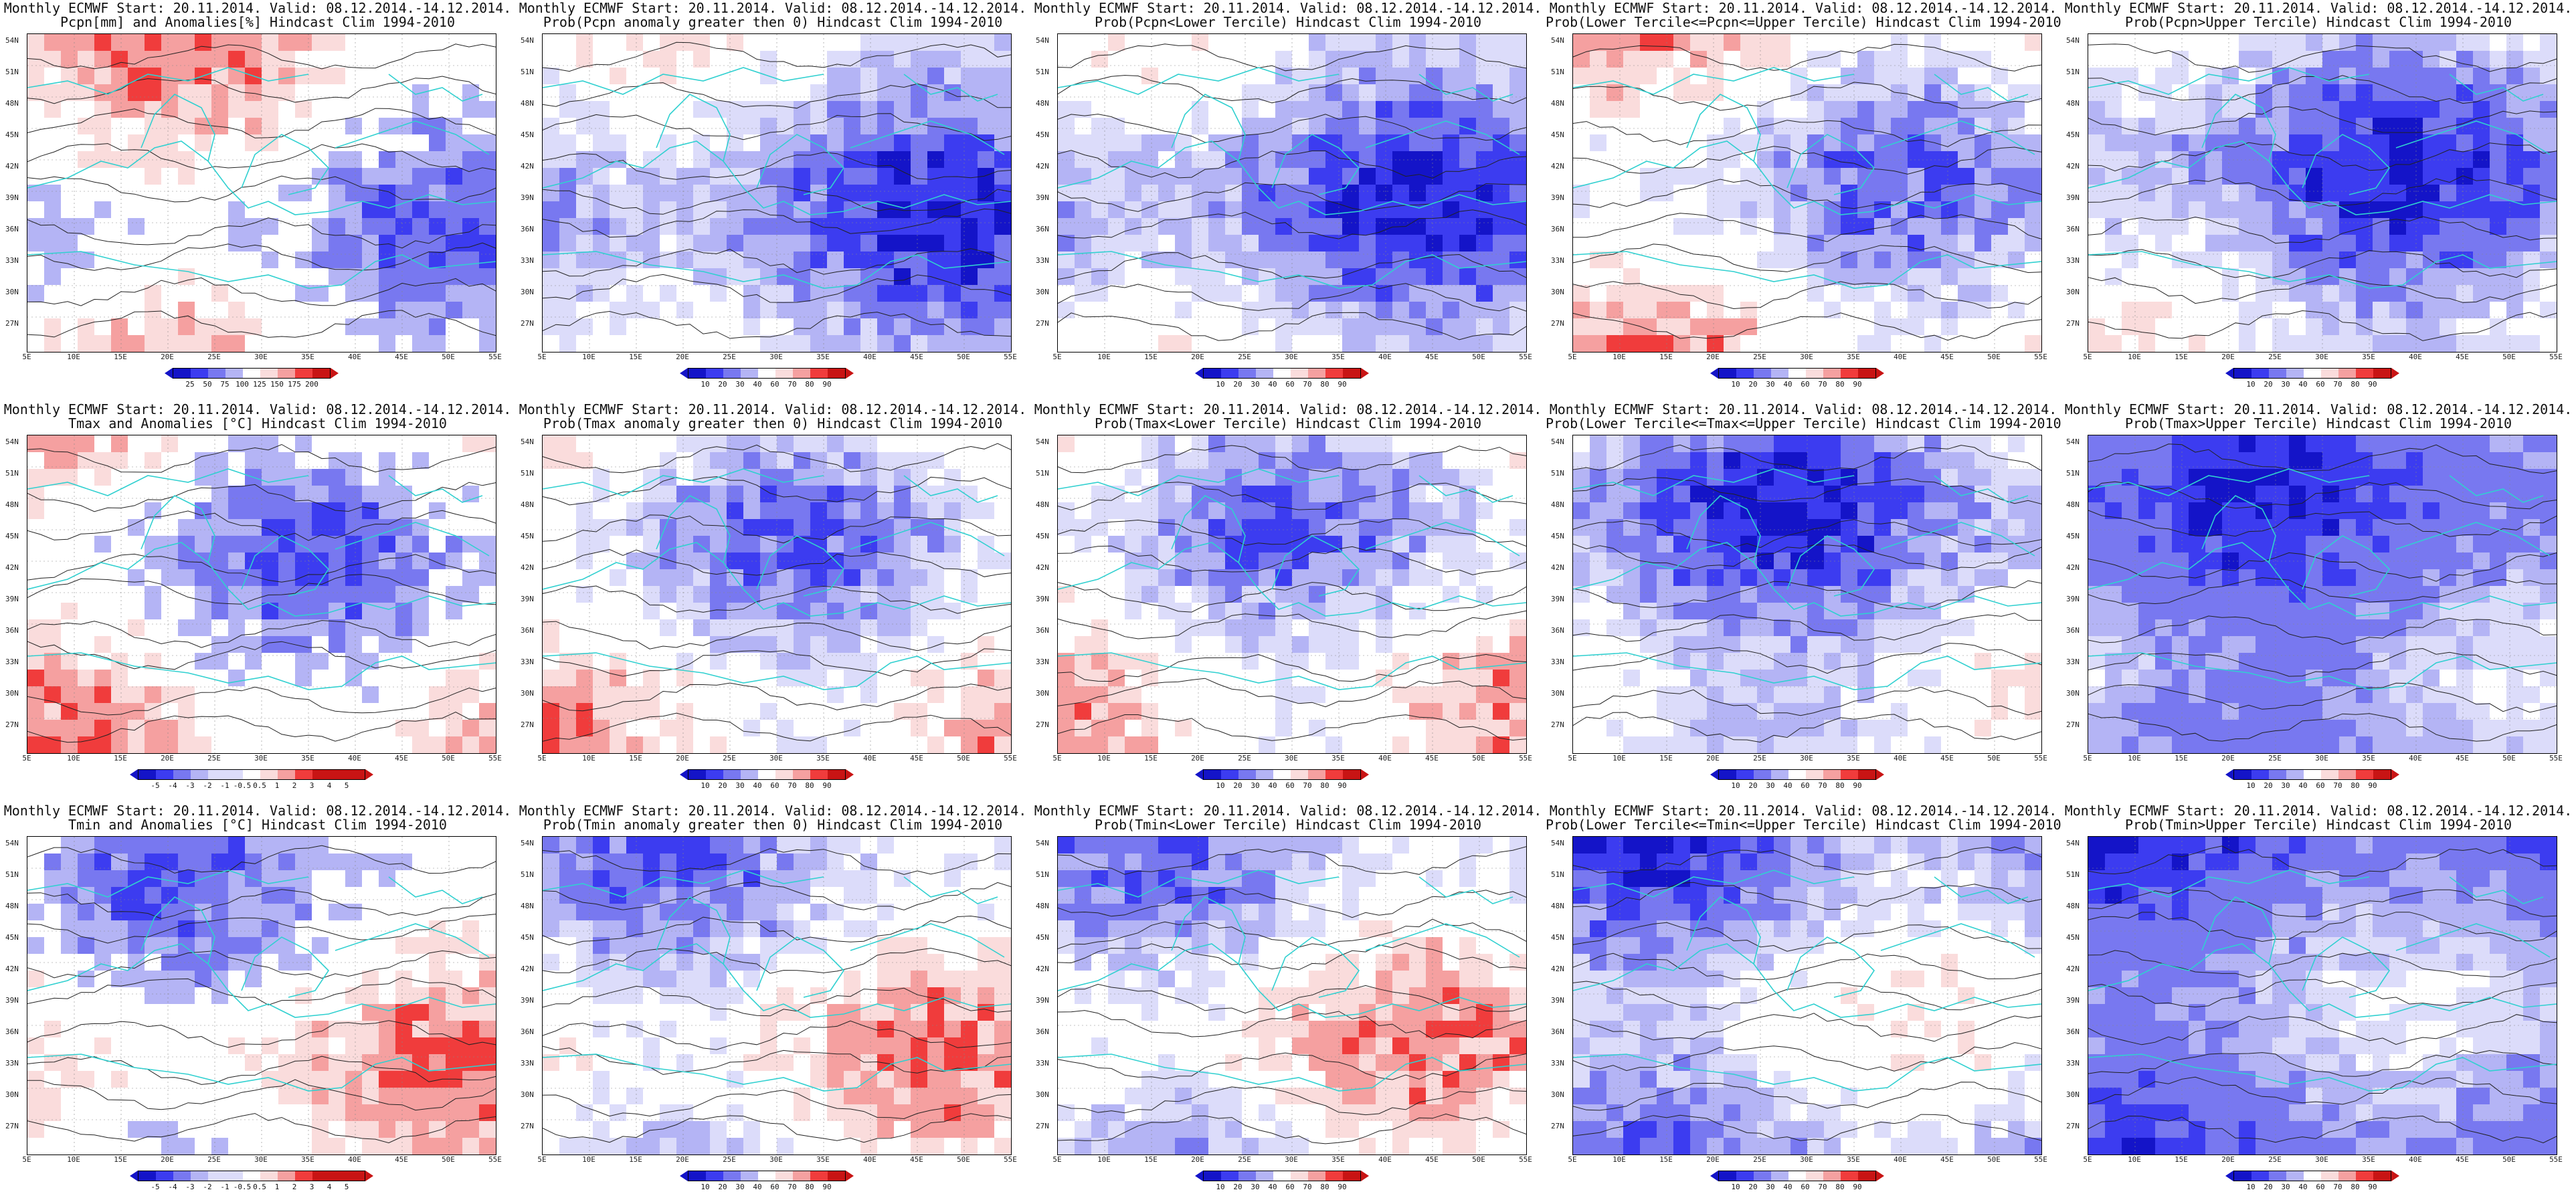 The width and height of the screenshot is (2576, 1204). I want to click on color-scale-tick-label: 70, so click(2337, 384).